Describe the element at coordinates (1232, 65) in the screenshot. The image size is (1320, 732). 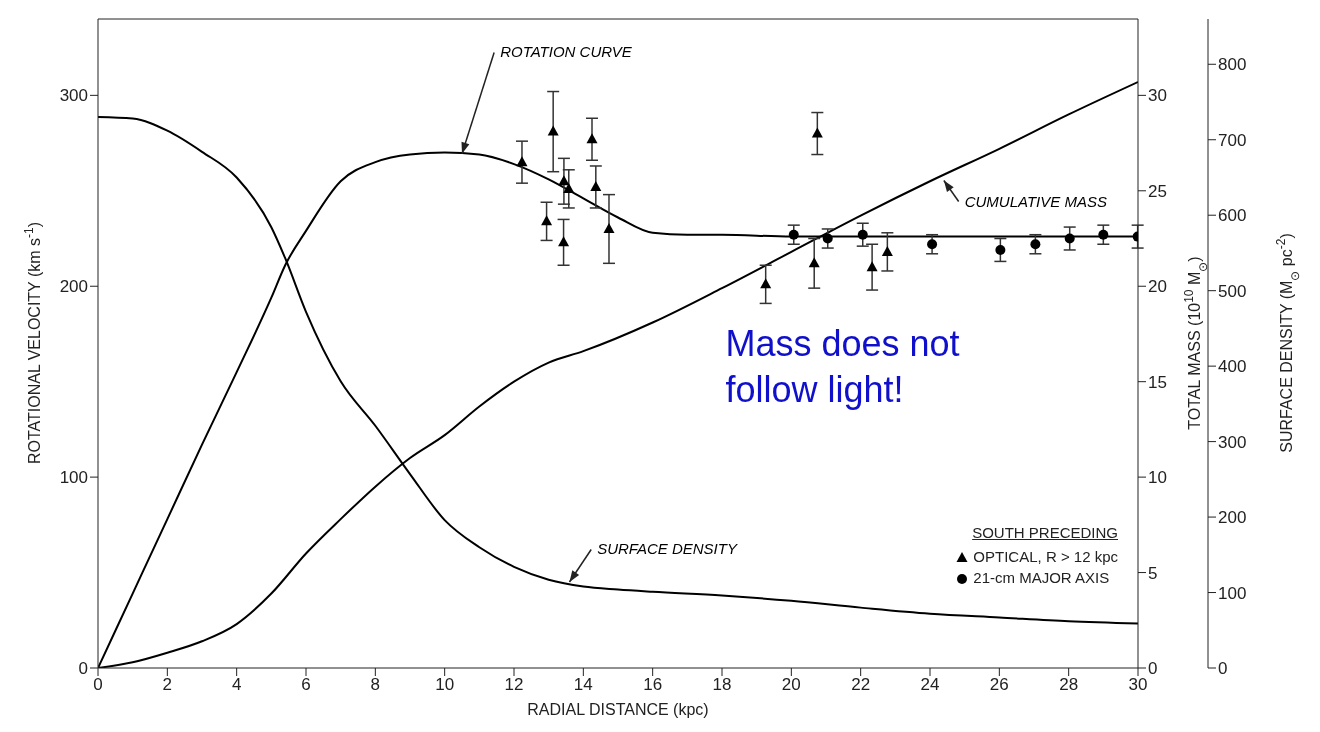
I see `y3-tick-label: 800` at that location.